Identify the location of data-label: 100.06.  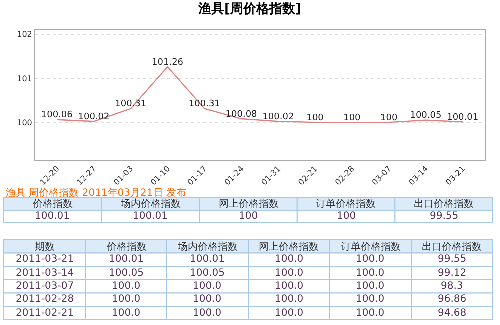
(57, 115).